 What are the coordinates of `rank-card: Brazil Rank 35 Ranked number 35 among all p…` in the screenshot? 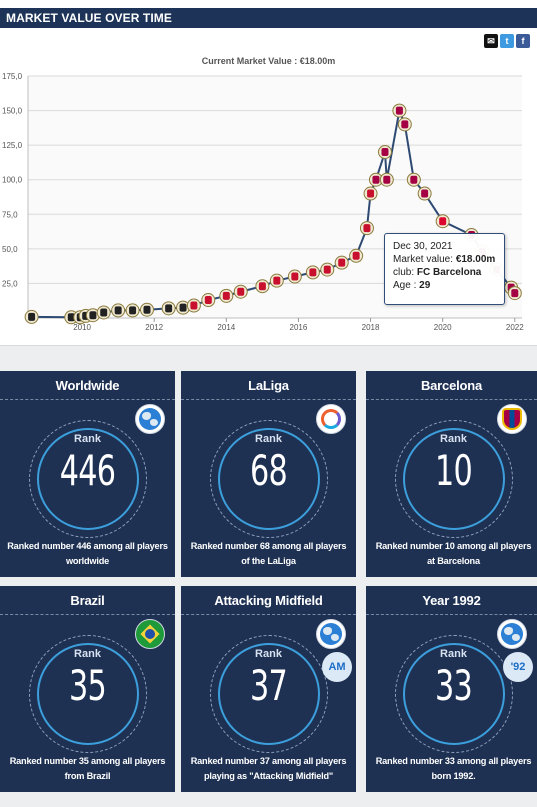 It's located at (87, 689).